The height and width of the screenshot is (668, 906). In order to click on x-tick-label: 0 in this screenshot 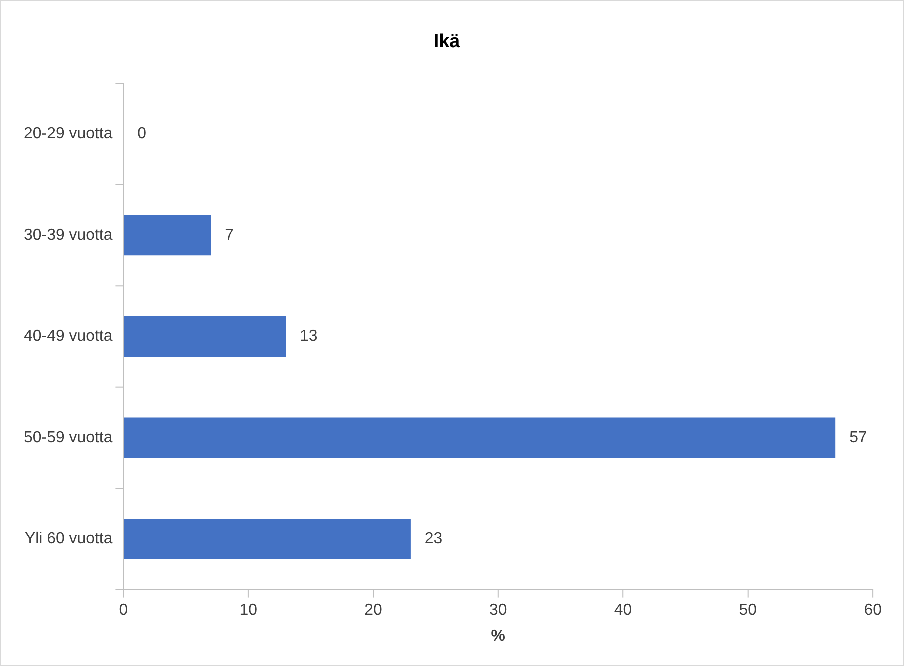, I will do `click(123, 610)`.